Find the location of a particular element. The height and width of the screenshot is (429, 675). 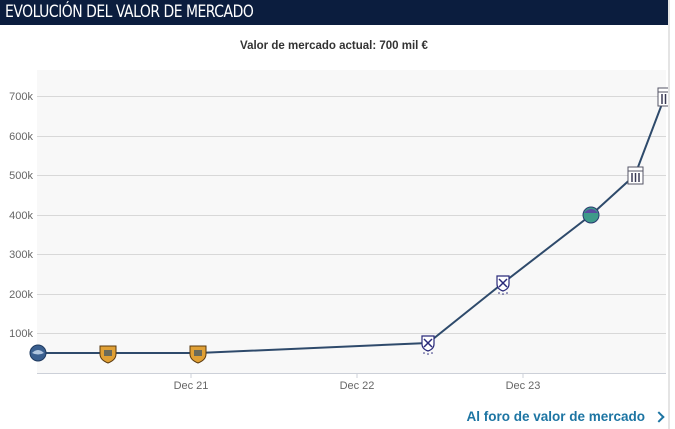

x-tick-dec21: Dec 21 is located at coordinates (191, 386).